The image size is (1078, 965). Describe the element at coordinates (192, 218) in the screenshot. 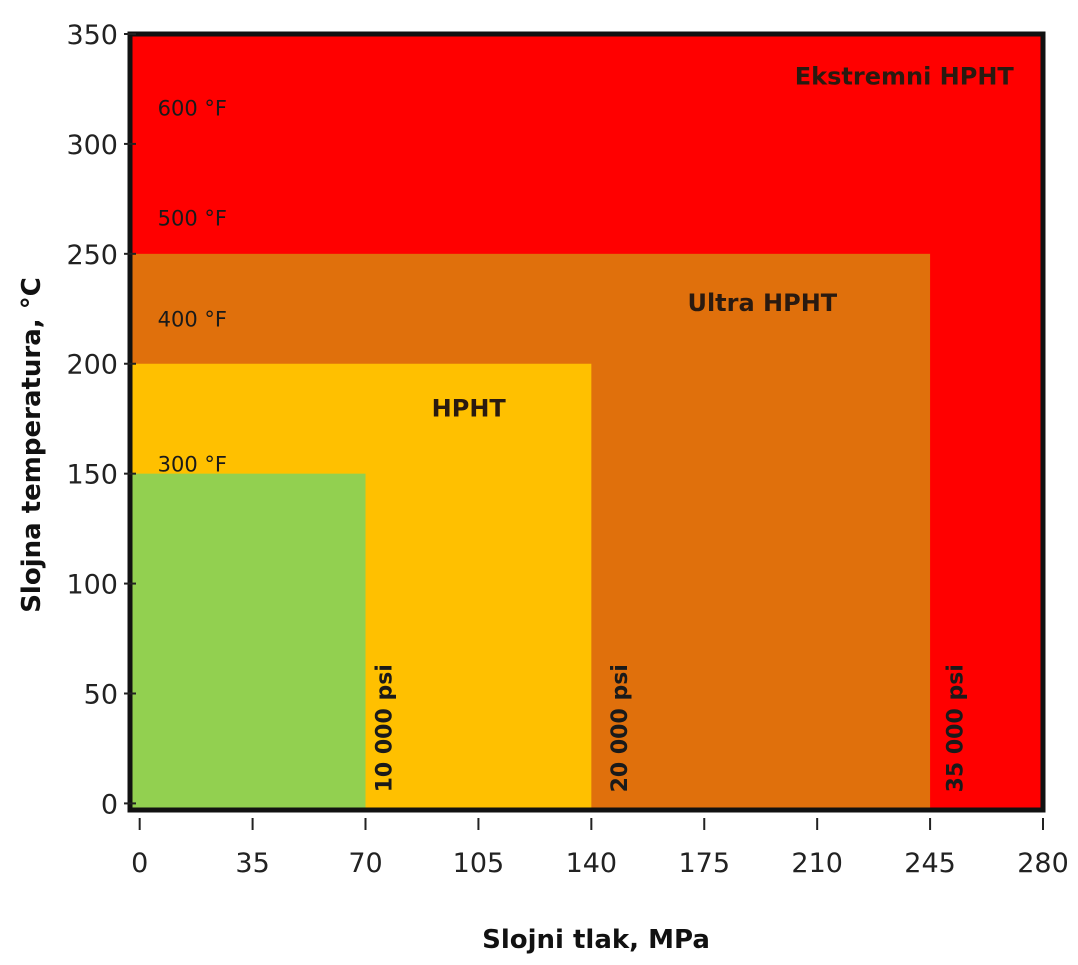

I see `temperature-label: 500 °F` at that location.